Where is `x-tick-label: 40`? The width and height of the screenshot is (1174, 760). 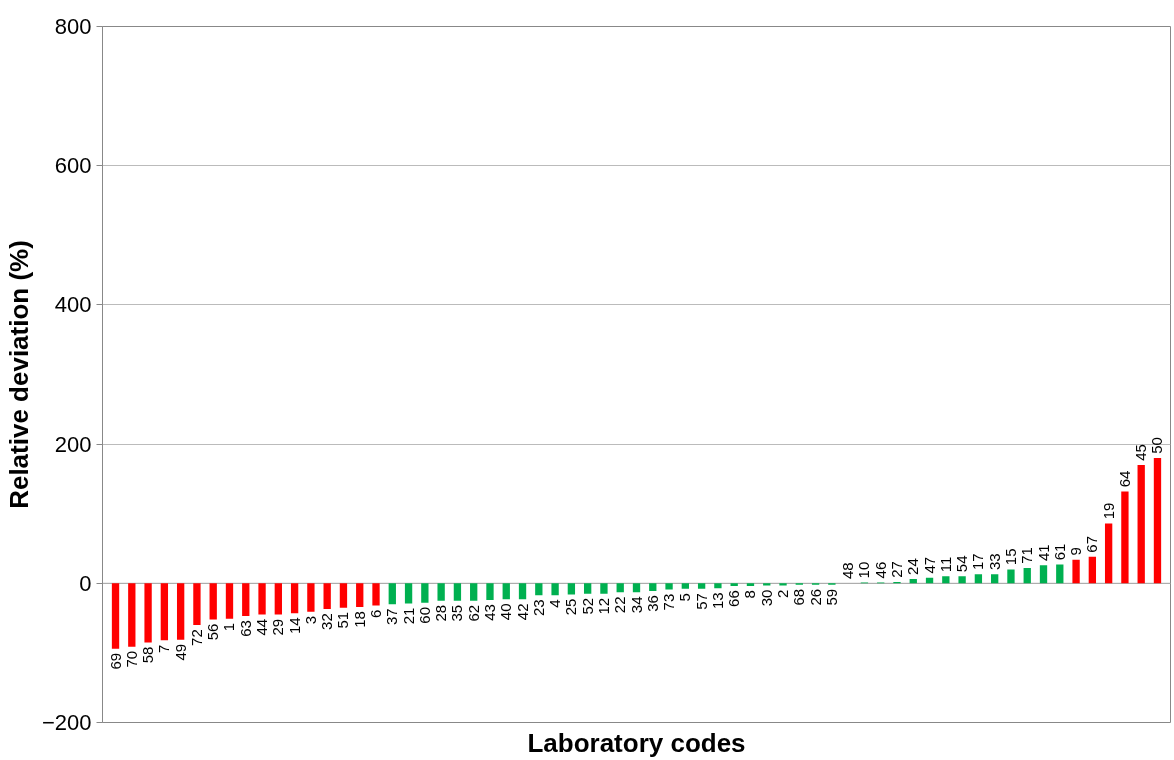
x-tick-label: 40 is located at coordinates (506, 612).